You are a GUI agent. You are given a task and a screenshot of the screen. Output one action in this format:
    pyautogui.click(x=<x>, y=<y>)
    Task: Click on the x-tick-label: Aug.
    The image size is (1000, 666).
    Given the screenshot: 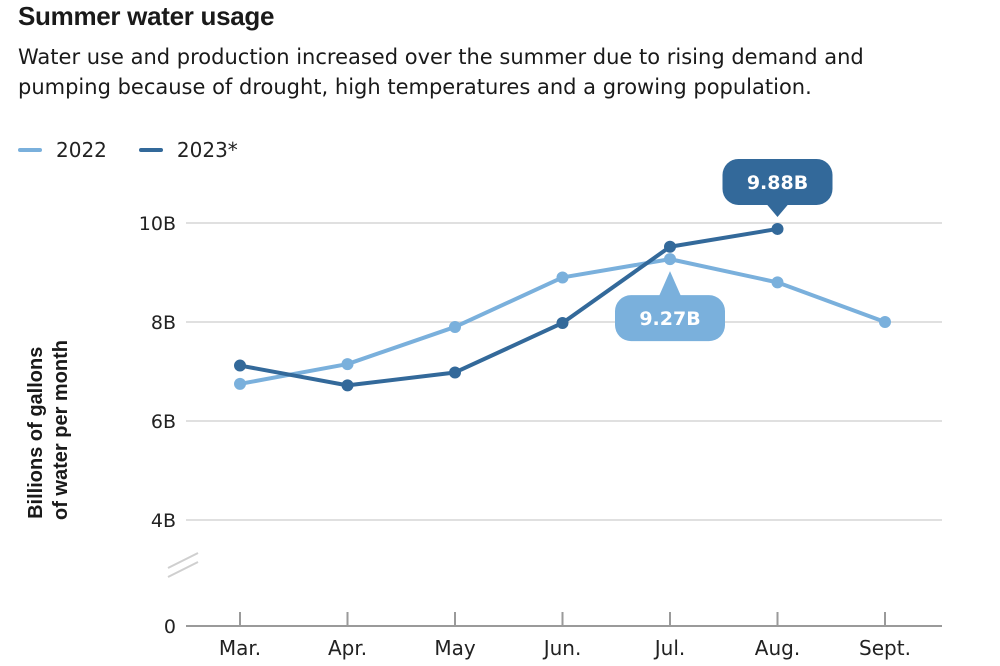 What is the action you would take?
    pyautogui.click(x=777, y=648)
    